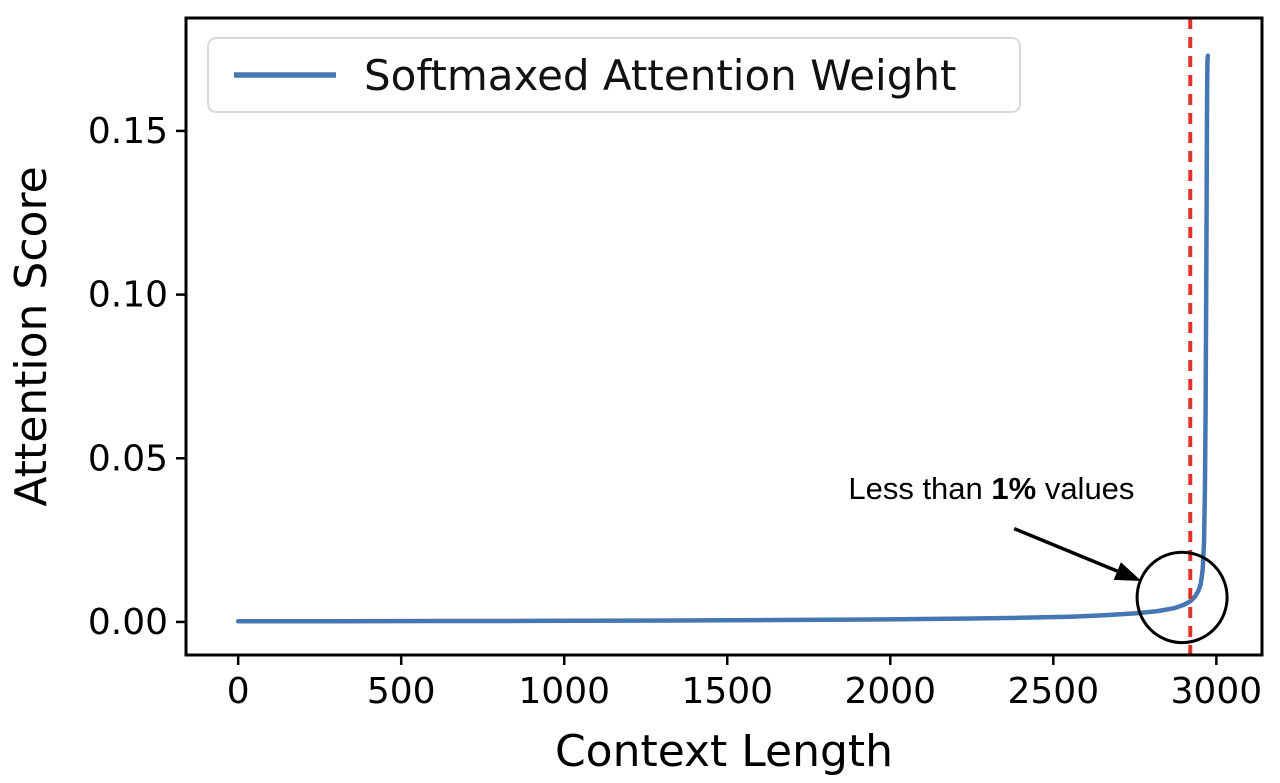 This screenshot has height=783, width=1280. Describe the element at coordinates (727, 691) in the screenshot. I see `x-tick-label: 1500` at that location.